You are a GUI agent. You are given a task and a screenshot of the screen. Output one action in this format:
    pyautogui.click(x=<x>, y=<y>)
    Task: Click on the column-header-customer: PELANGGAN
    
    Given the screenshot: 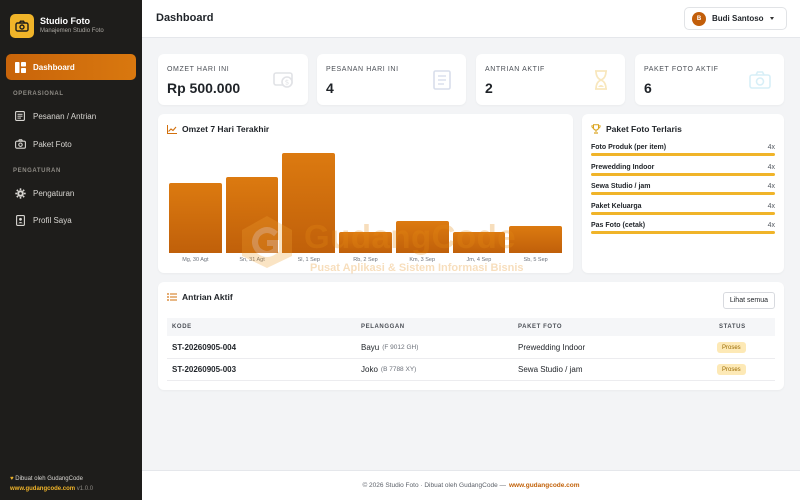 What is the action you would take?
    pyautogui.click(x=383, y=327)
    